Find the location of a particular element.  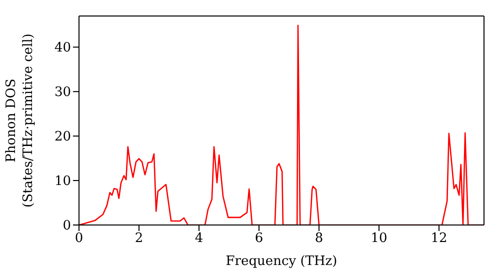

y-tick-label: 20 is located at coordinates (62, 137).